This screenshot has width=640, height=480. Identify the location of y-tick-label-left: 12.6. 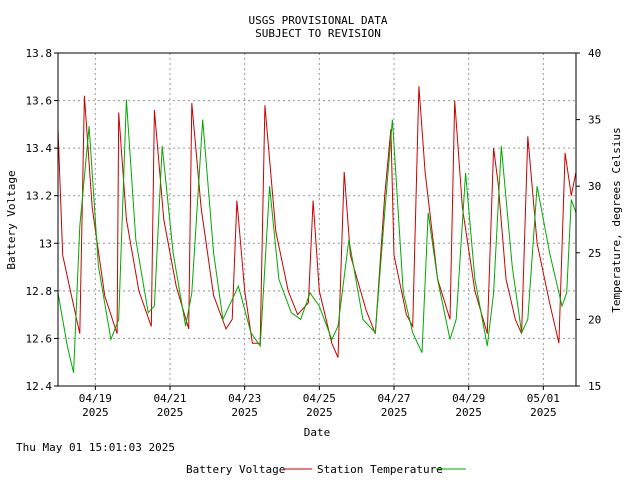
(39, 338).